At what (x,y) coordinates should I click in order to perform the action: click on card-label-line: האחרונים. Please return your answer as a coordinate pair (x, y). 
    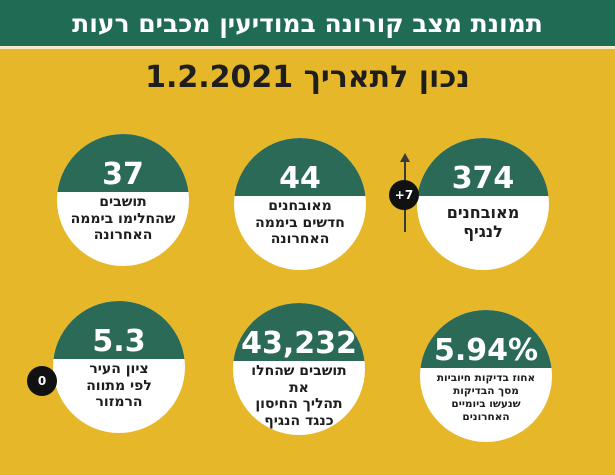
    Looking at the image, I should click on (486, 417).